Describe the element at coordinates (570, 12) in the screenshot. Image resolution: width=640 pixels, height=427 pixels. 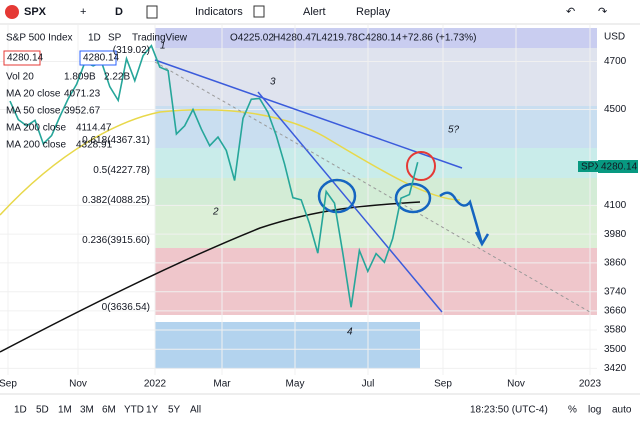
I see `undo: ↶` at that location.